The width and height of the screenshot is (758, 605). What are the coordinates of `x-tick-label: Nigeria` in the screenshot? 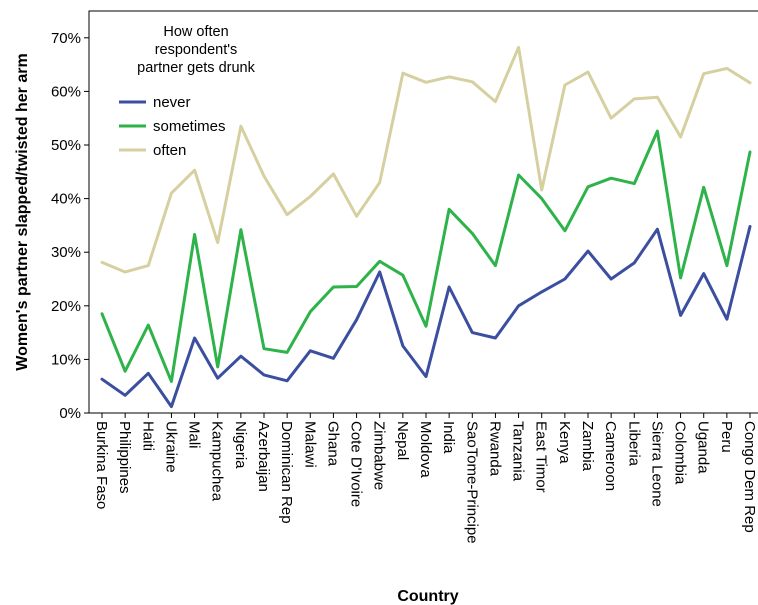 It's located at (240, 445).